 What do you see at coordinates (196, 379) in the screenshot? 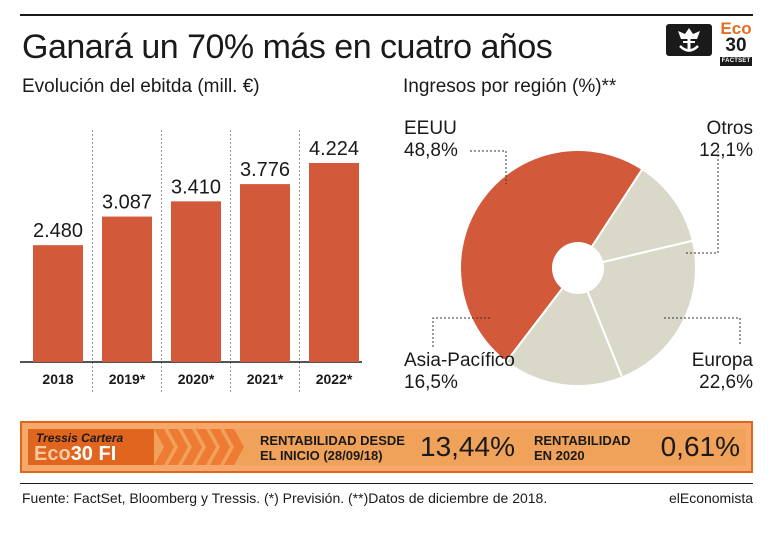
I see `bar-category-label: 2020*` at bounding box center [196, 379].